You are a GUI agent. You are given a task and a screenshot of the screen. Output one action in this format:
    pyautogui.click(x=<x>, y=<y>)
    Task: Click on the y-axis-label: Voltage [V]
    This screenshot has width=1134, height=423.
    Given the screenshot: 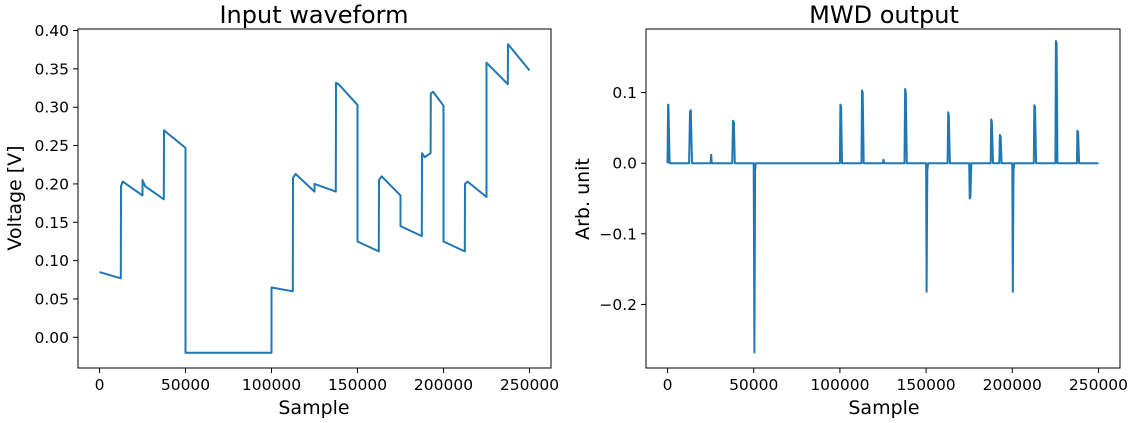 What is the action you would take?
    pyautogui.click(x=15, y=197)
    